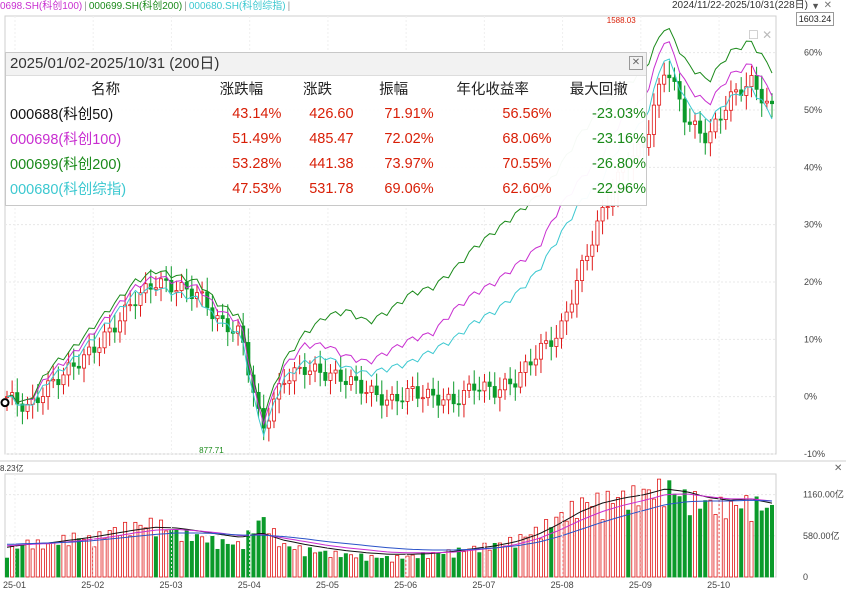  What do you see at coordinates (409, 138) in the screenshot?
I see `table-cell: 72.02%` at bounding box center [409, 138].